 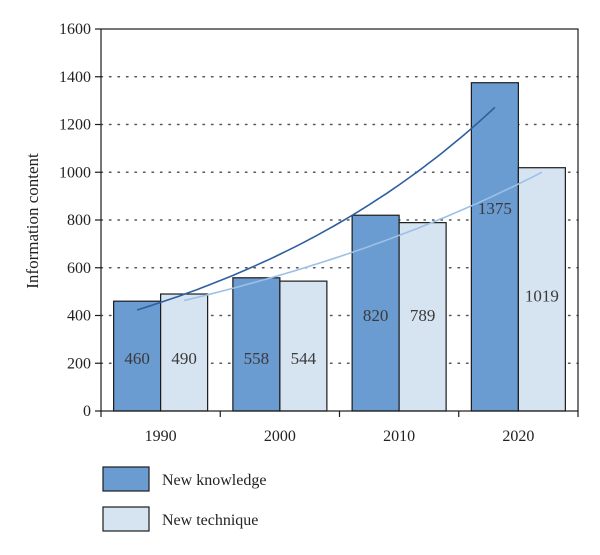 I want to click on bar-new-knowledge-1990, so click(x=137, y=356).